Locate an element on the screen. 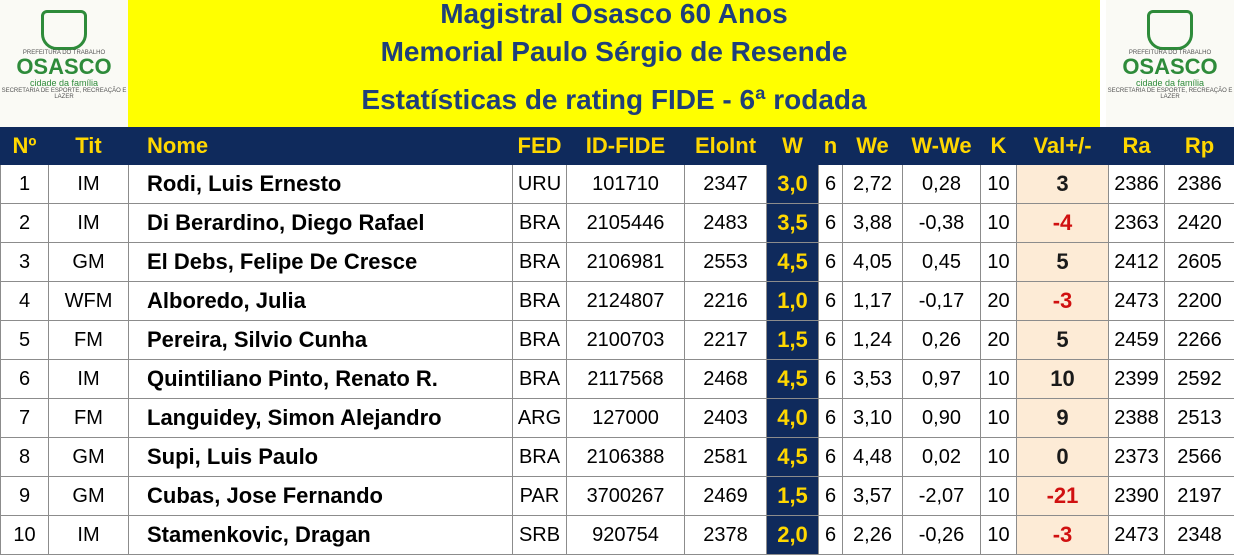  column-header: Rp is located at coordinates (1199, 146).